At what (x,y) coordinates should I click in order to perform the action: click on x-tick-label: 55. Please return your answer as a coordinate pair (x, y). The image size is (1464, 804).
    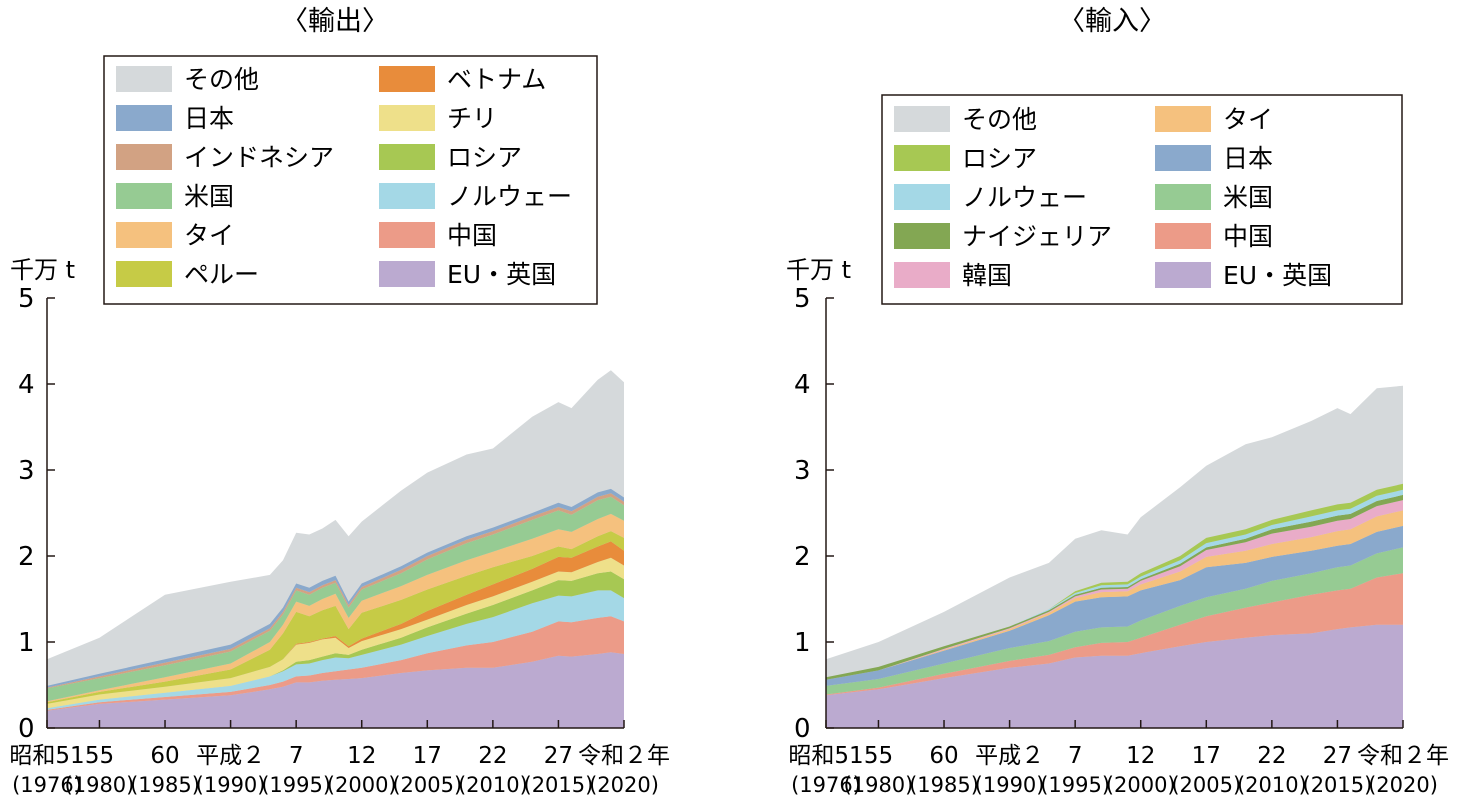
    Looking at the image, I should click on (878, 756).